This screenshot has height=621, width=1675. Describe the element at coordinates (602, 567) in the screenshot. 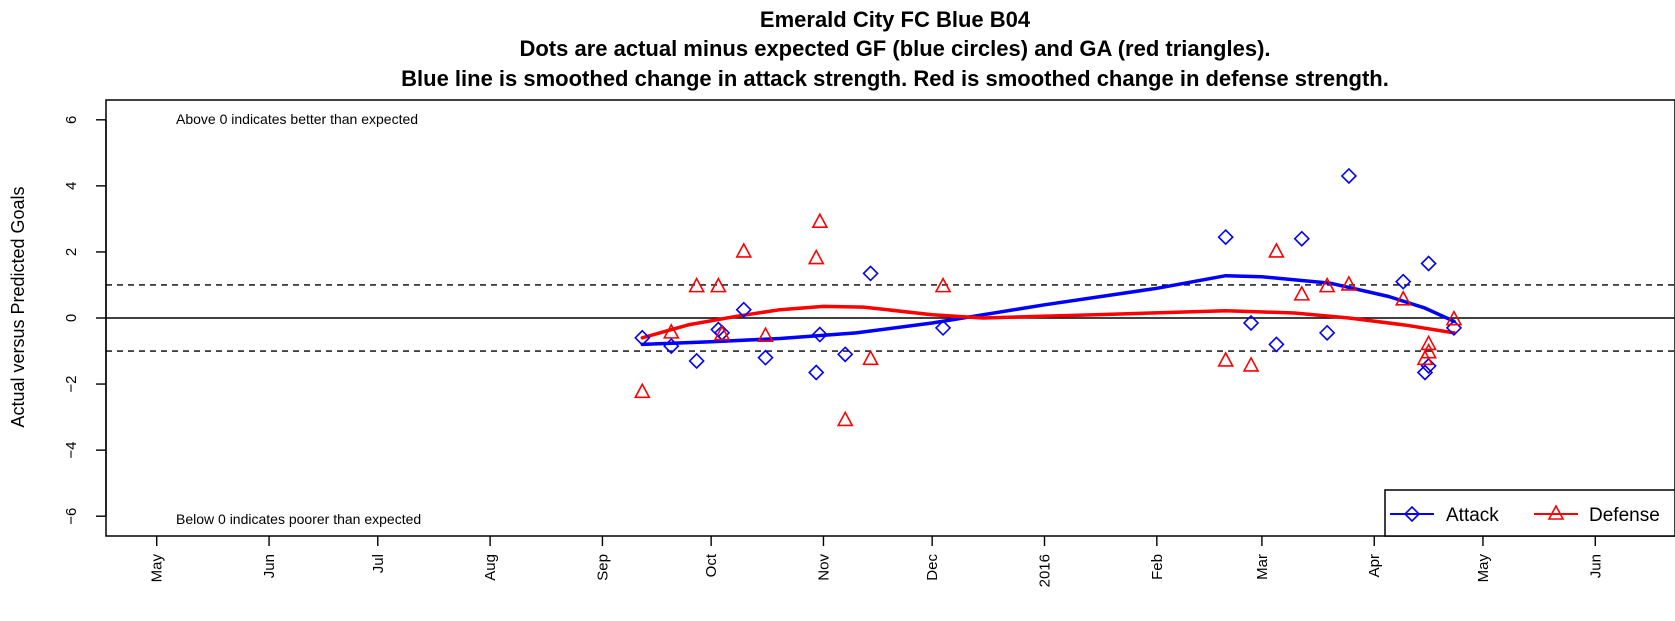

I see `x-tick-label: Sep` at that location.